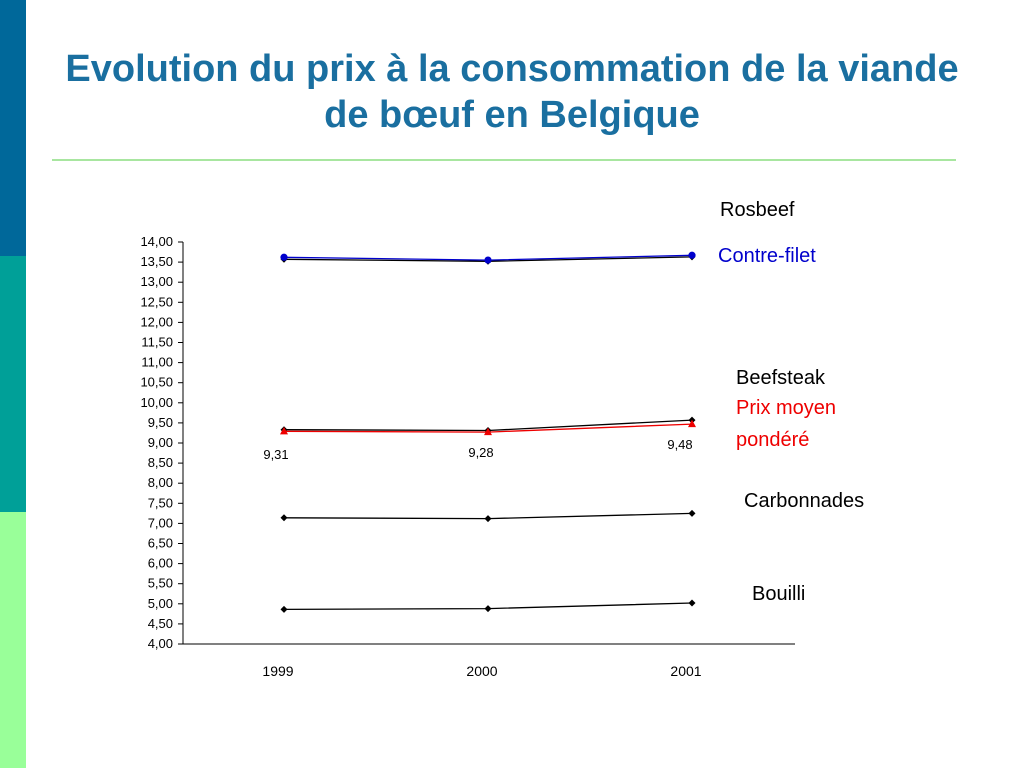 The width and height of the screenshot is (1024, 768). Describe the element at coordinates (780, 378) in the screenshot. I see `legend-label-beefsteak: Beefsteak` at that location.